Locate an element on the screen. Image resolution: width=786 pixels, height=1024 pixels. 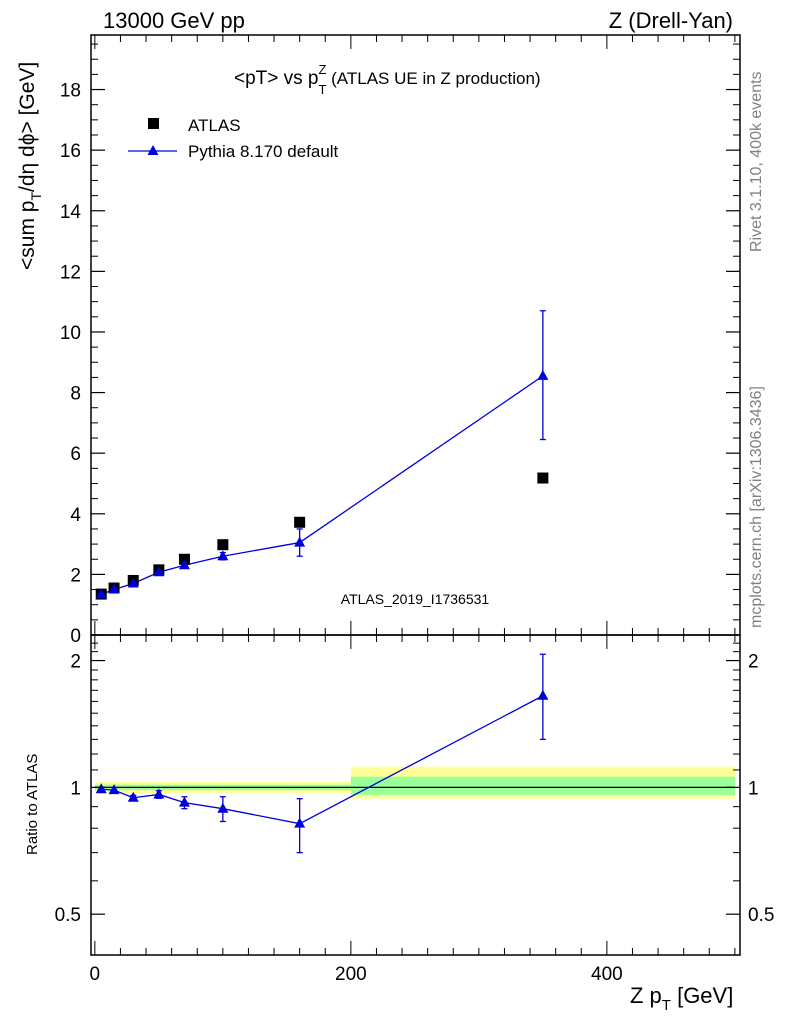
analysis-id-label: ATLAS_2019_I1736531 is located at coordinates (415, 599).